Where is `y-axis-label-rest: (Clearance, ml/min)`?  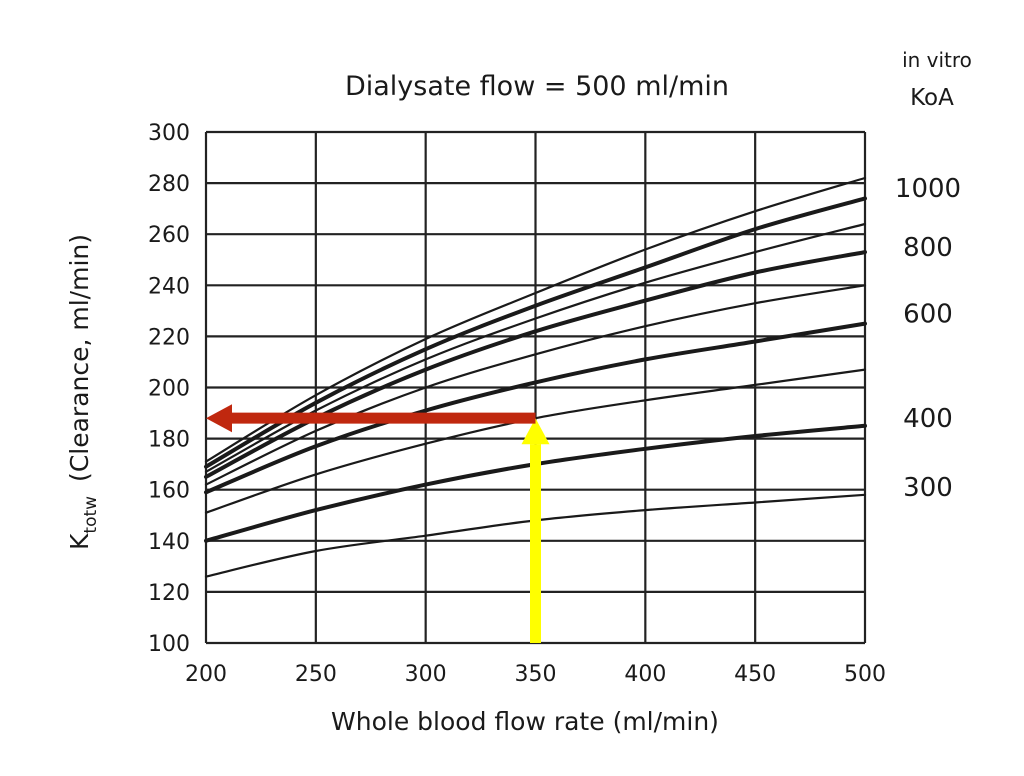
y-axis-label-rest: (Clearance, ml/min) is located at coordinates (79, 358).